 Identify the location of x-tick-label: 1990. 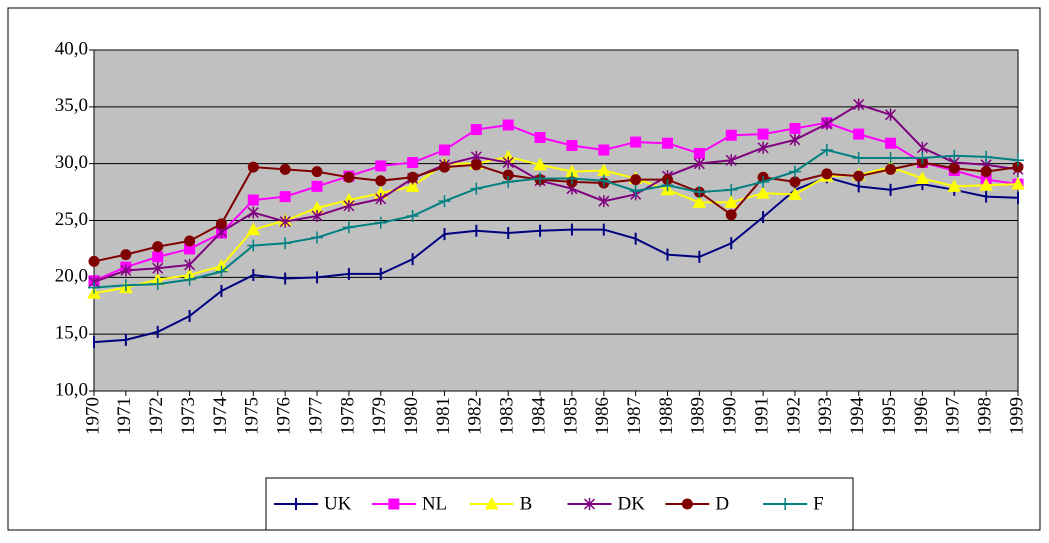
(730, 416).